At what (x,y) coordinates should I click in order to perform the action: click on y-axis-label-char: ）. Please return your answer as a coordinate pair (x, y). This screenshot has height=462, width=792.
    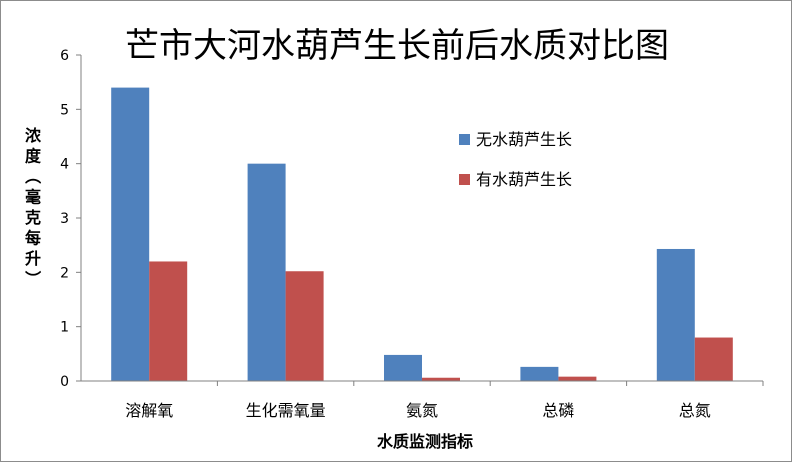
    Looking at the image, I should click on (32, 278).